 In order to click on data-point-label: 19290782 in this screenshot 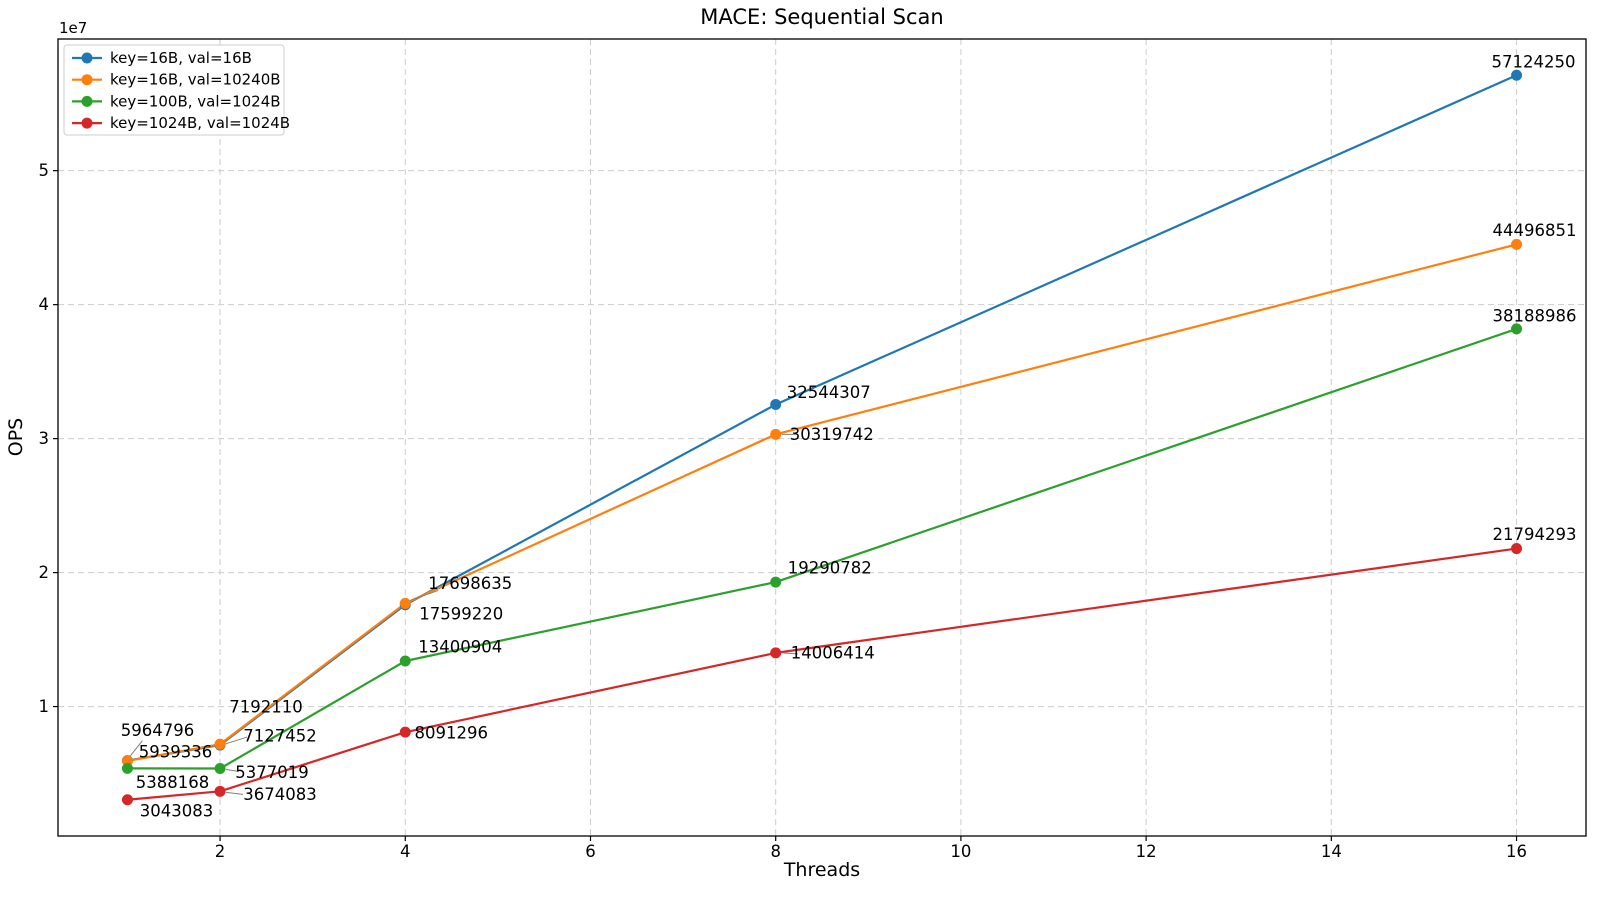, I will do `click(830, 568)`.